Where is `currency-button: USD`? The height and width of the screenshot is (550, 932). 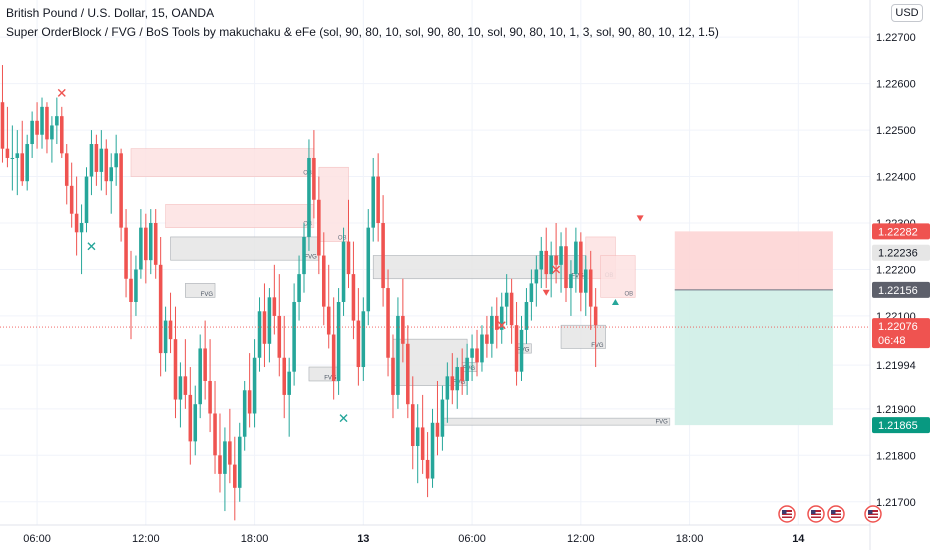 currency-button: USD is located at coordinates (907, 13).